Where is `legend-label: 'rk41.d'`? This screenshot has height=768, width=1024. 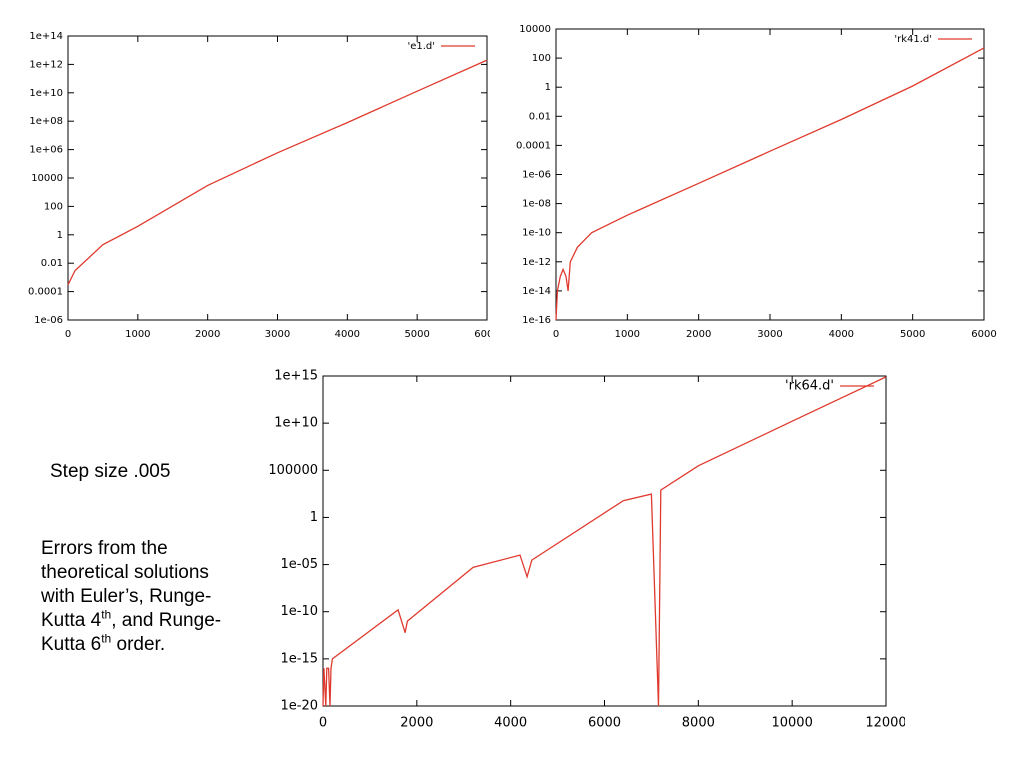 legend-label: 'rk41.d' is located at coordinates (913, 39).